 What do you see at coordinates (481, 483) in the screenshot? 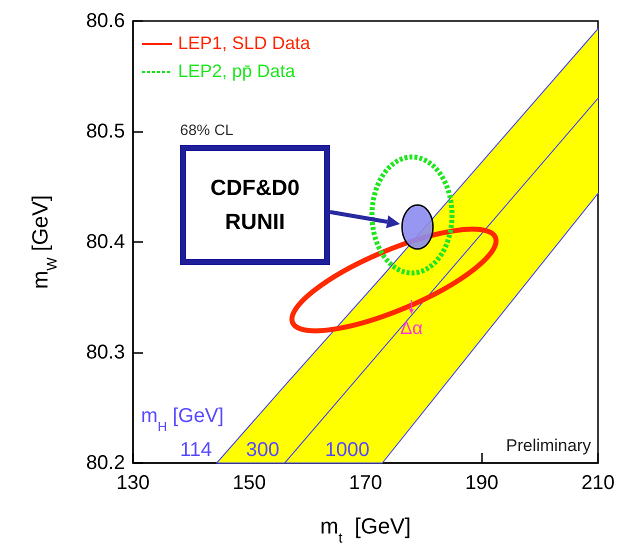
I see `x-tick-label: 190` at bounding box center [481, 483].